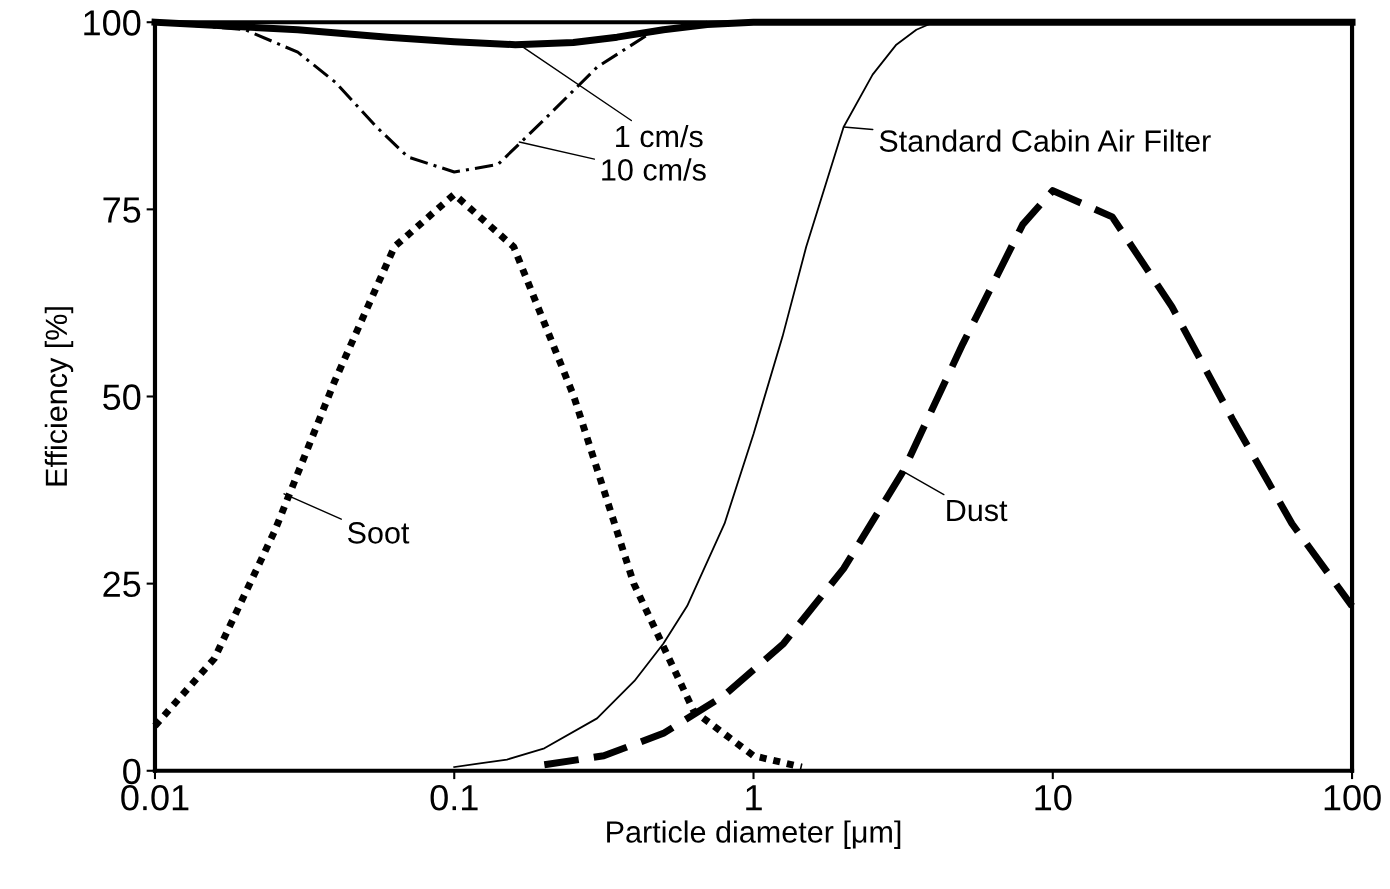 The image size is (1390, 889). Describe the element at coordinates (659, 136) in the screenshot. I see `annotation: 1 cm/s` at that location.